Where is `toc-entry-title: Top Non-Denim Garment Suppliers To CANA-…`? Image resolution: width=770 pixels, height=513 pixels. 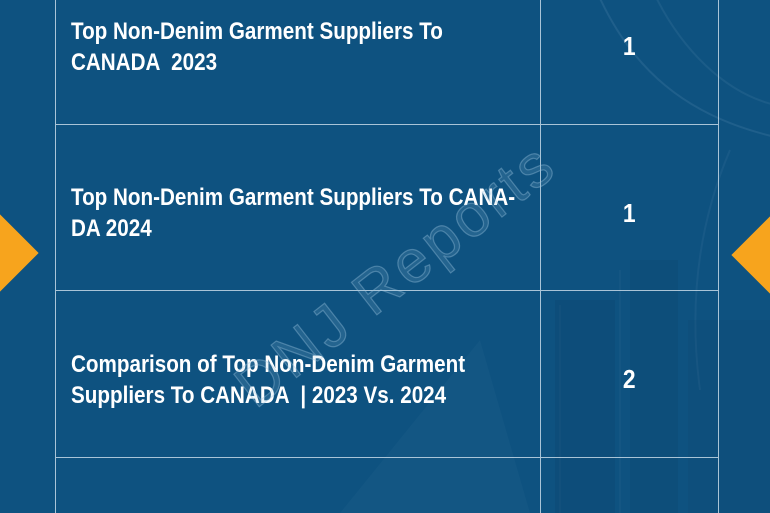 toc-entry-title: Top Non-Denim Garment Suppliers To CANA-… is located at coordinates (293, 213).